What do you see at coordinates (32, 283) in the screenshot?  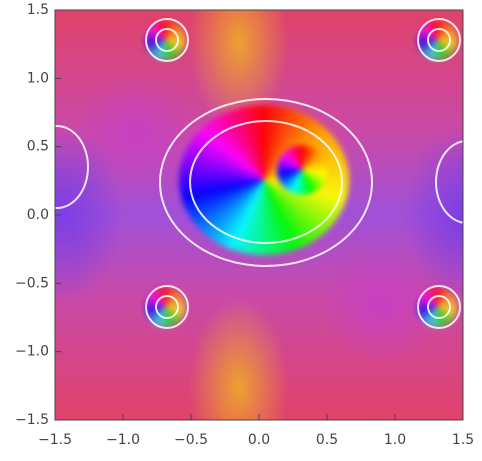 I see `y-tick-label: −0.5` at bounding box center [32, 283].